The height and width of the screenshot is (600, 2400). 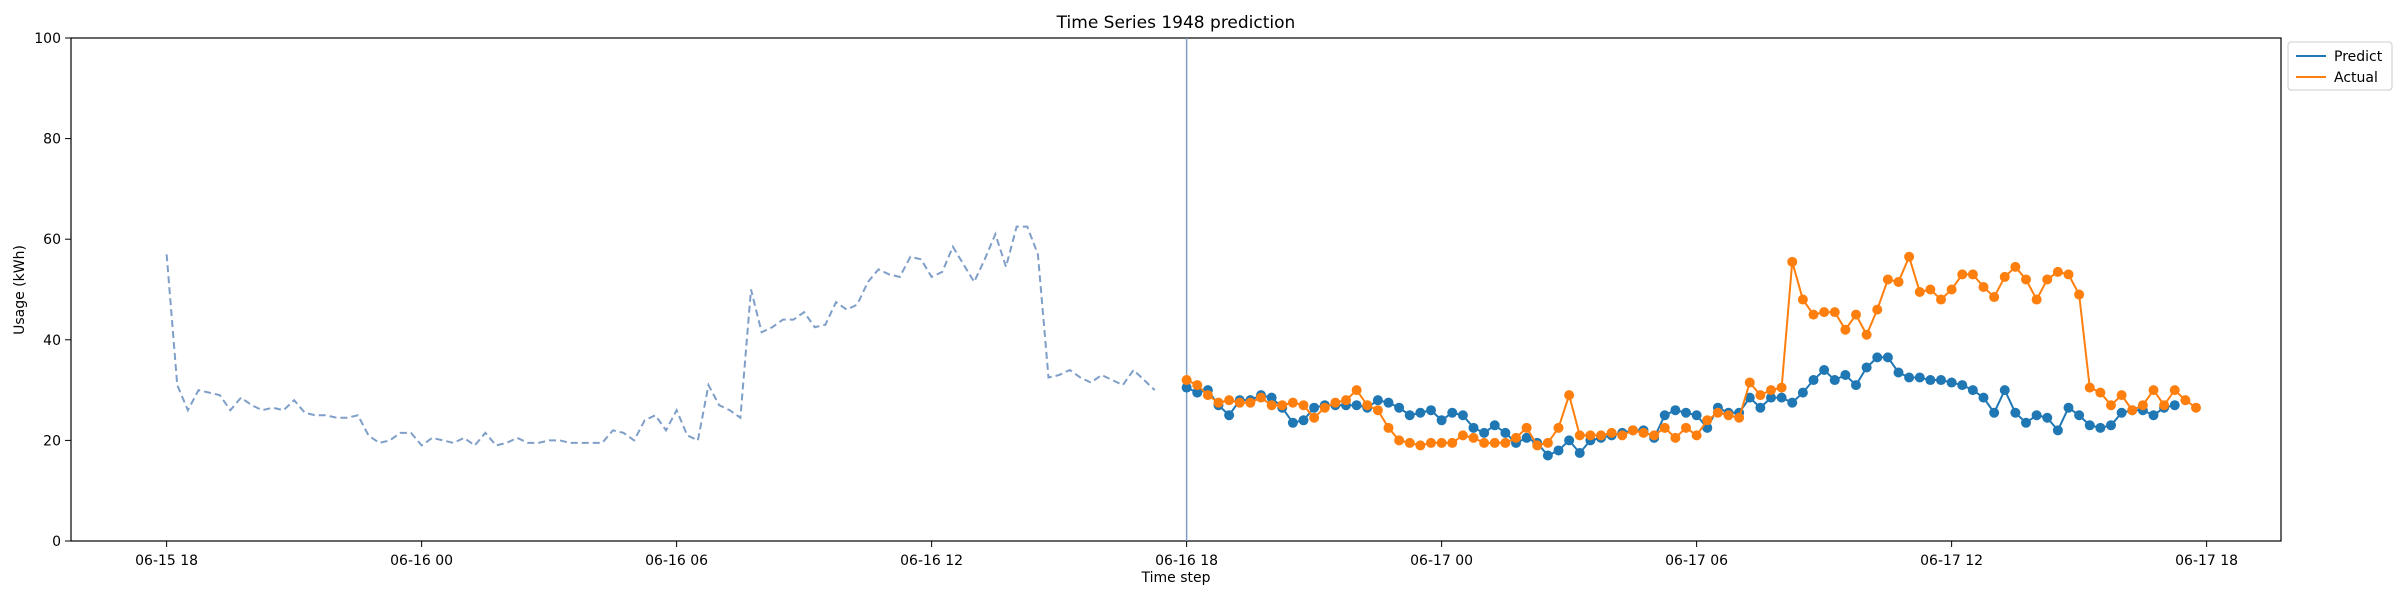 What do you see at coordinates (47, 39) in the screenshot?
I see `y-tick-label: 100` at bounding box center [47, 39].